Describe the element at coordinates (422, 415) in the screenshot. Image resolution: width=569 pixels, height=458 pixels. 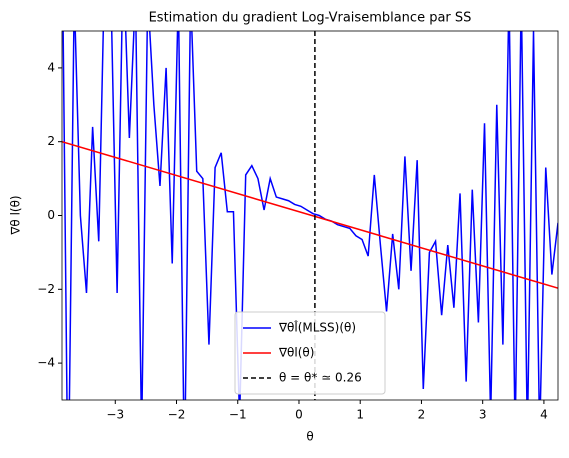
I see `x-tick-label: 2` at that location.